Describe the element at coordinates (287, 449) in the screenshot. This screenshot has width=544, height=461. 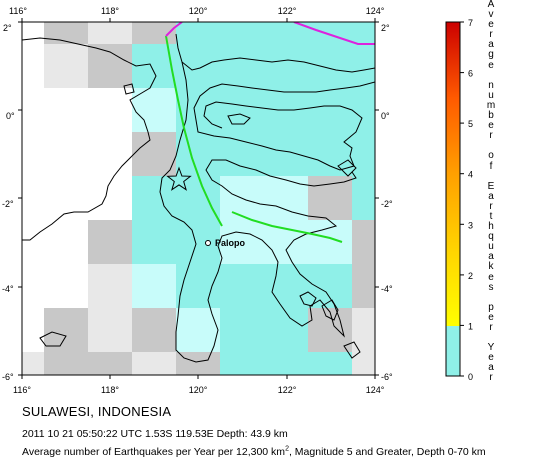
I see `footer-superscript: 2` at that location.